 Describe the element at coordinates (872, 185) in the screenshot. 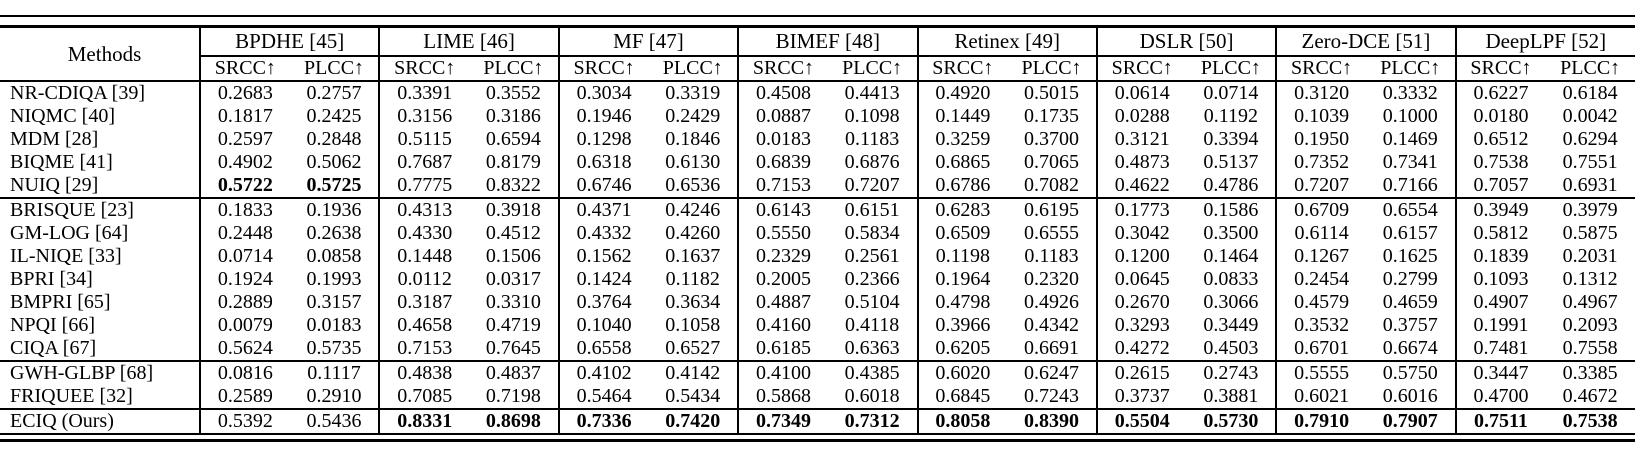

I see `value-cell: 0.7207` at that location.